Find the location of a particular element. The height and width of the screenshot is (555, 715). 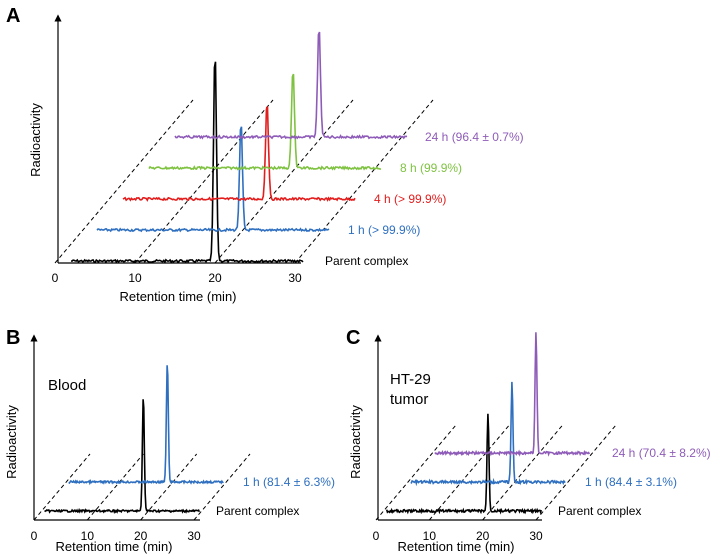

panel-c-label: C is located at coordinates (353, 338).